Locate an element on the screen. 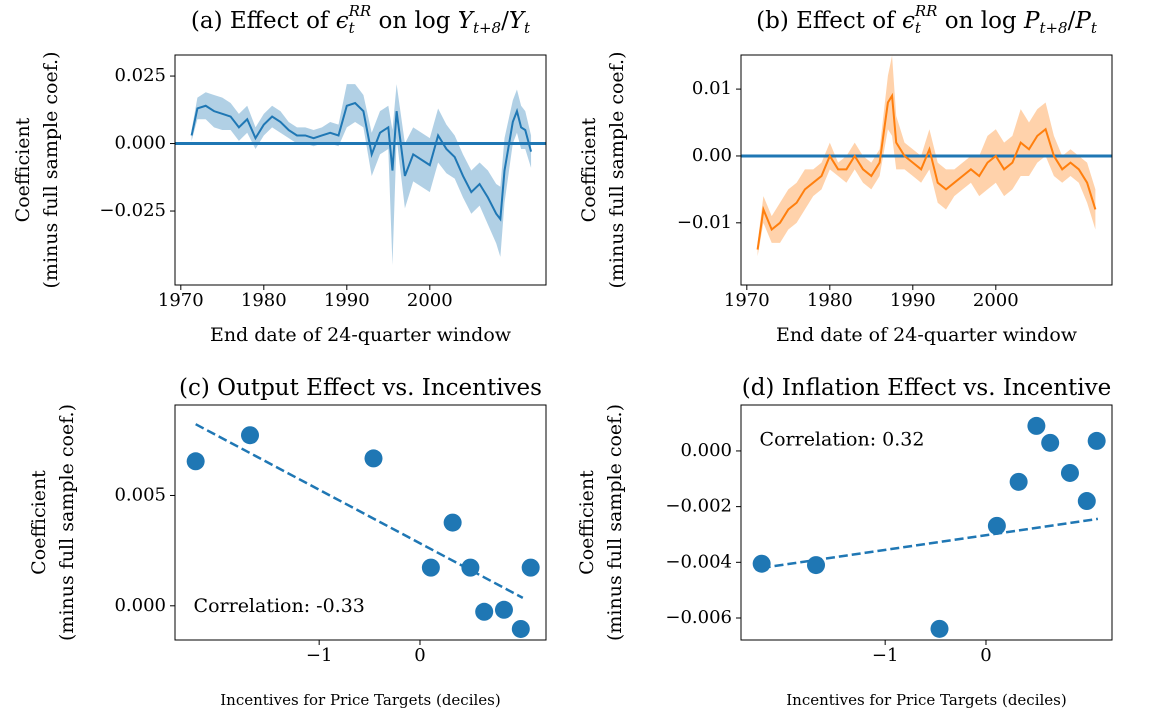  y-tick-label: −0.004 is located at coordinates (698, 561).